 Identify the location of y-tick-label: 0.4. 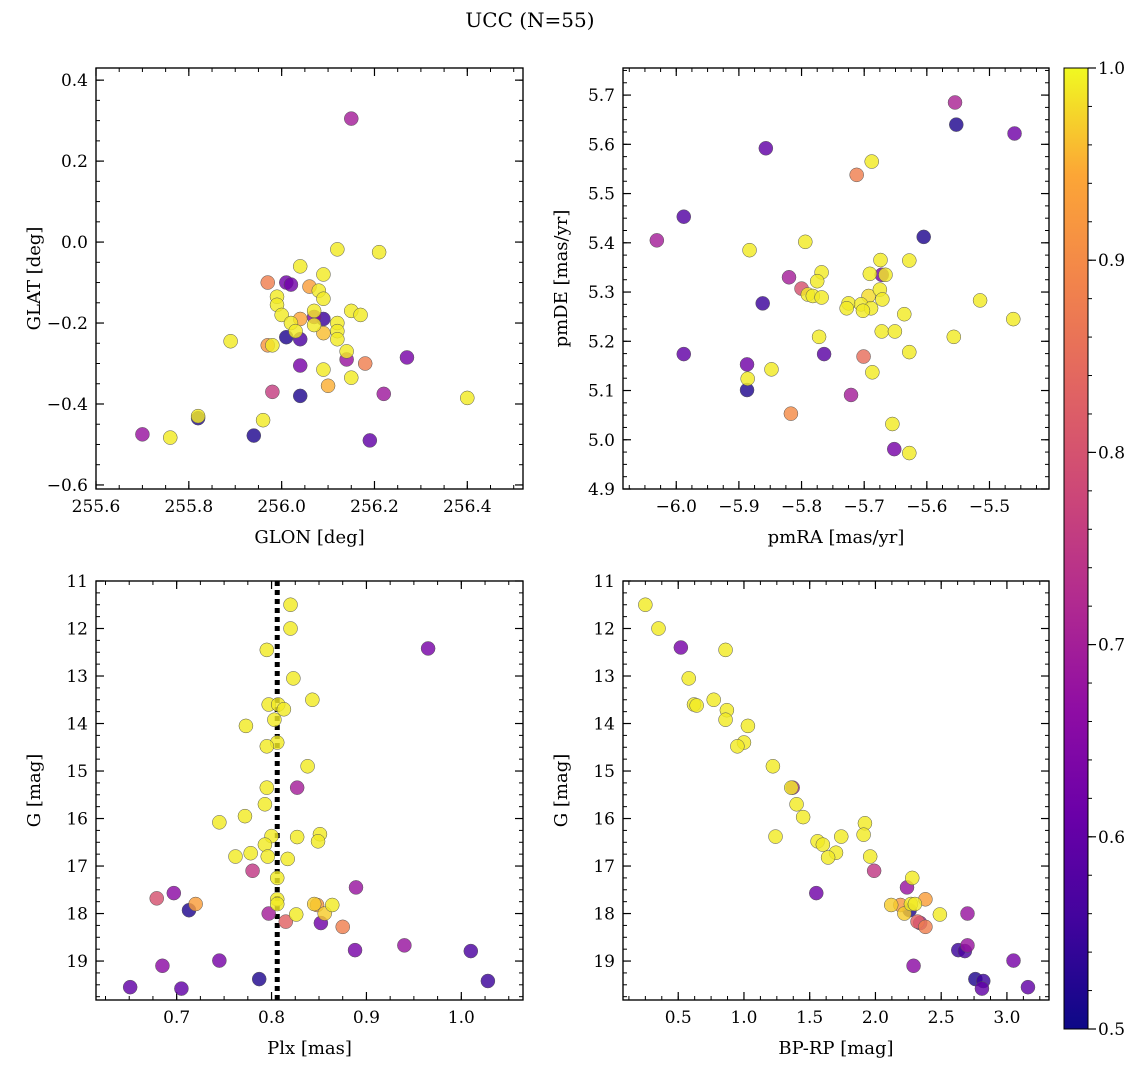
(74, 81).